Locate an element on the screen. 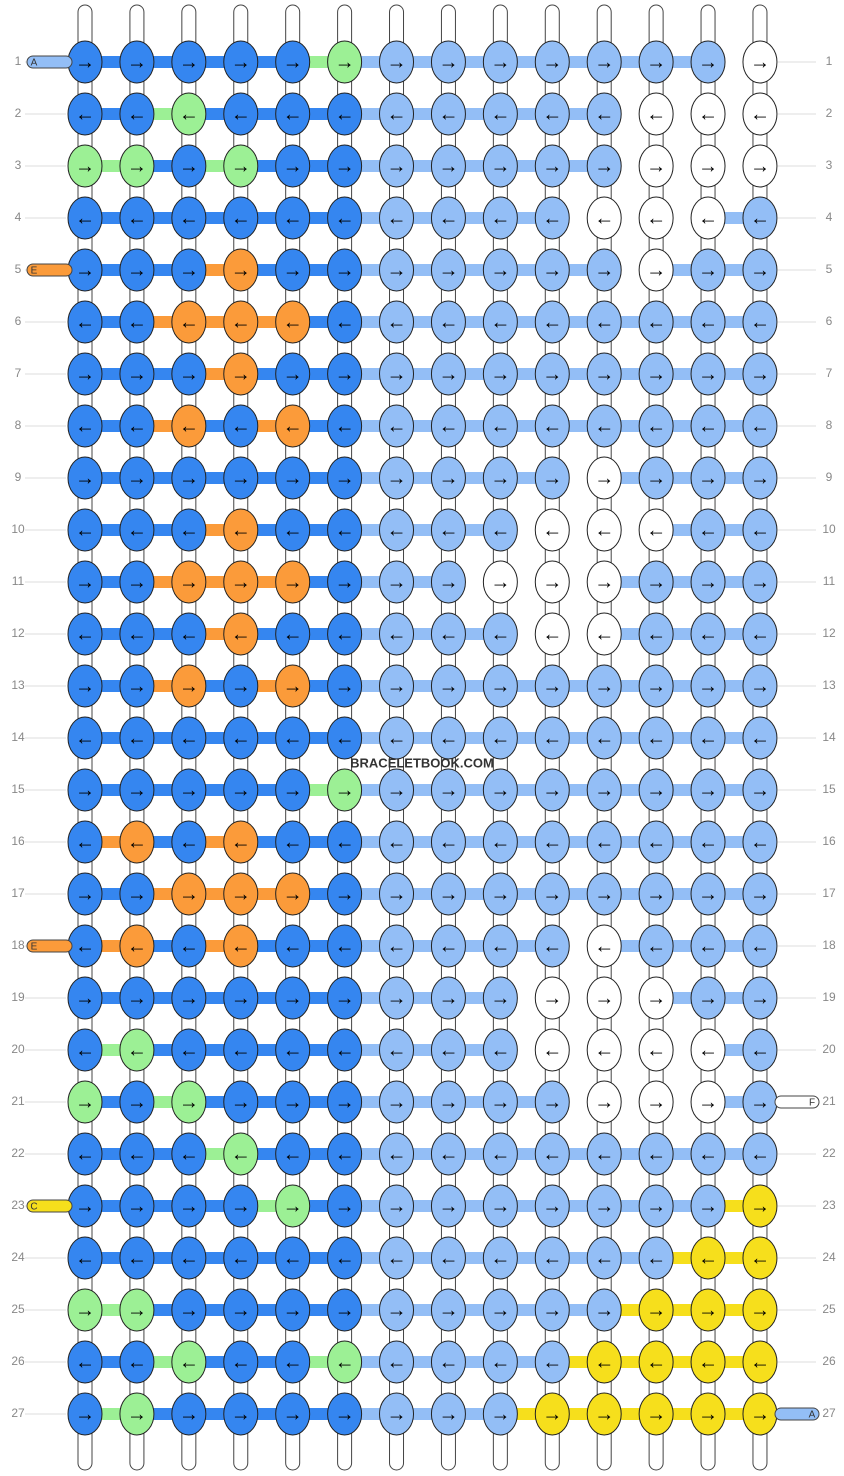  row-number: 4 is located at coordinates (18, 217).